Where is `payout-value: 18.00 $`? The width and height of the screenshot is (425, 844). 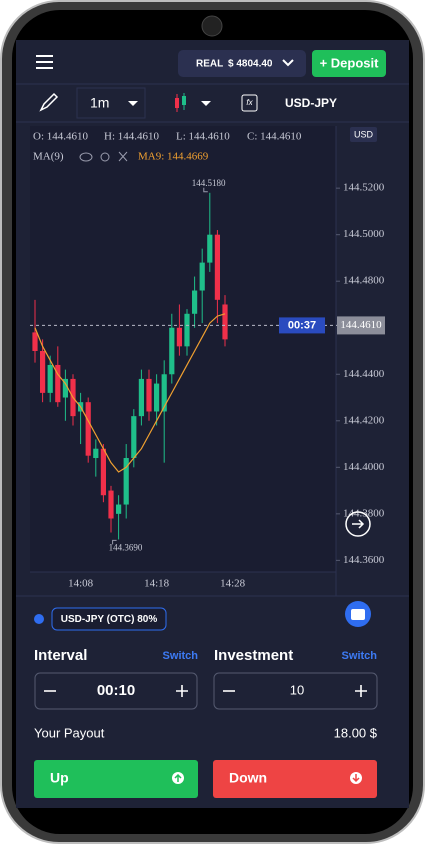
payout-value: 18.00 $ is located at coordinates (356, 732).